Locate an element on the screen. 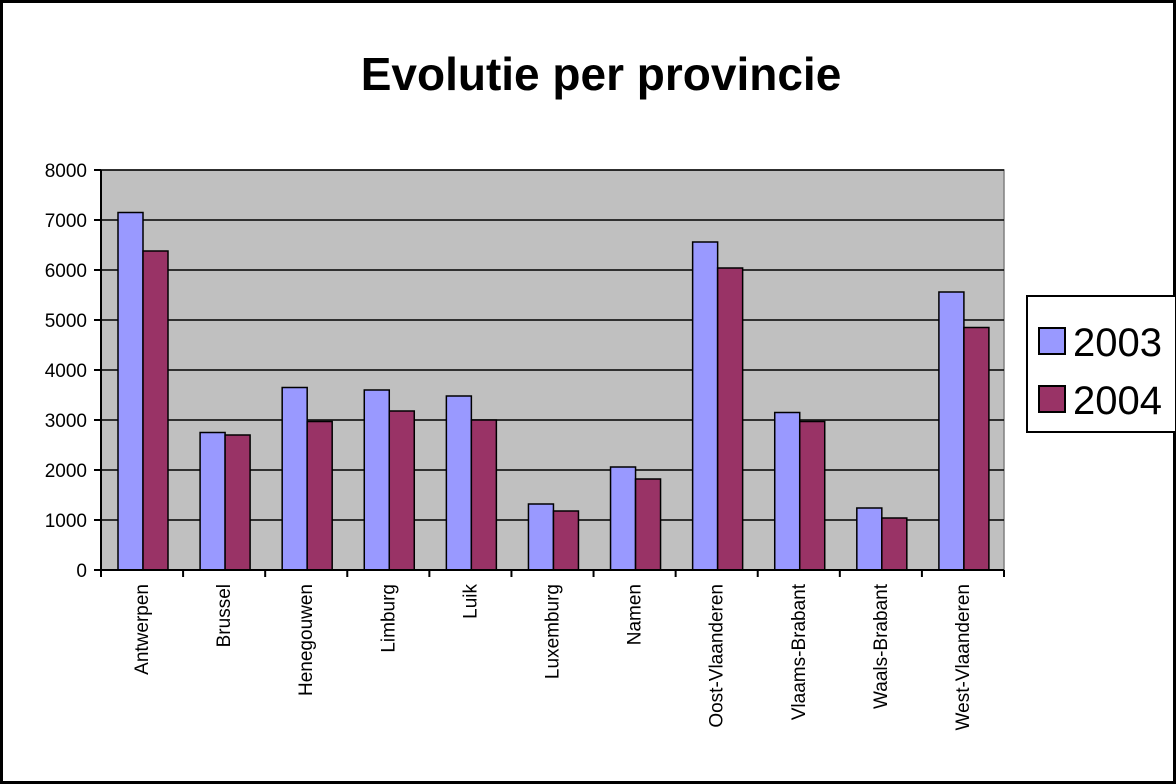 This screenshot has height=784, width=1176. legend-swatch-2003 is located at coordinates (1052, 341).